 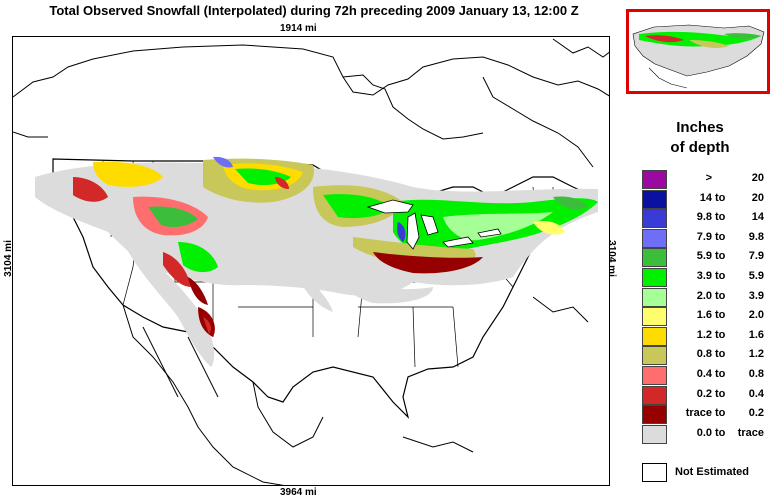 What do you see at coordinates (434, 224) in the screenshot?
I see `great-lakes` at bounding box center [434, 224].